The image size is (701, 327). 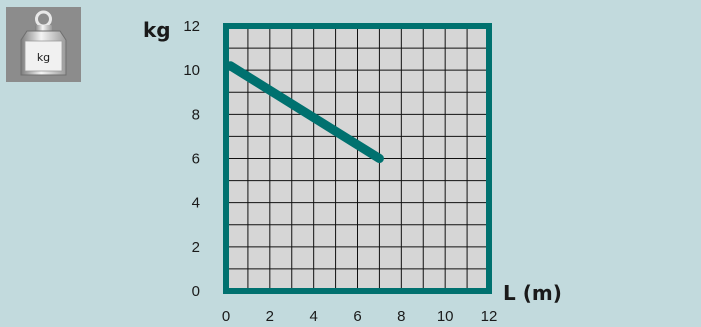 What do you see at coordinates (196, 247) in the screenshot?
I see `y-tick-label: 2` at bounding box center [196, 247].